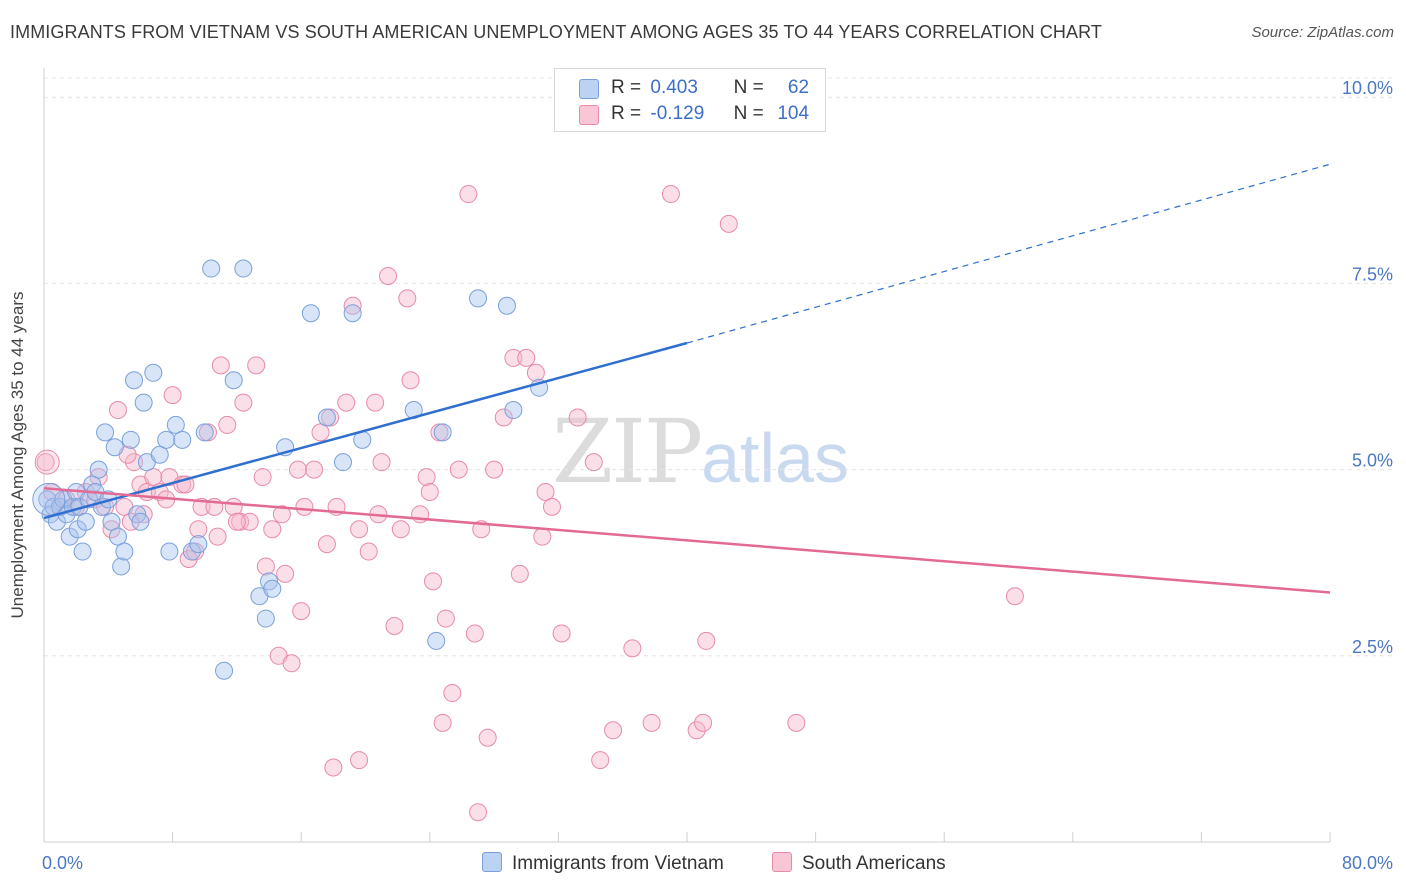 The height and width of the screenshot is (892, 1406). I want to click on r-value: 0.403, so click(674, 87).